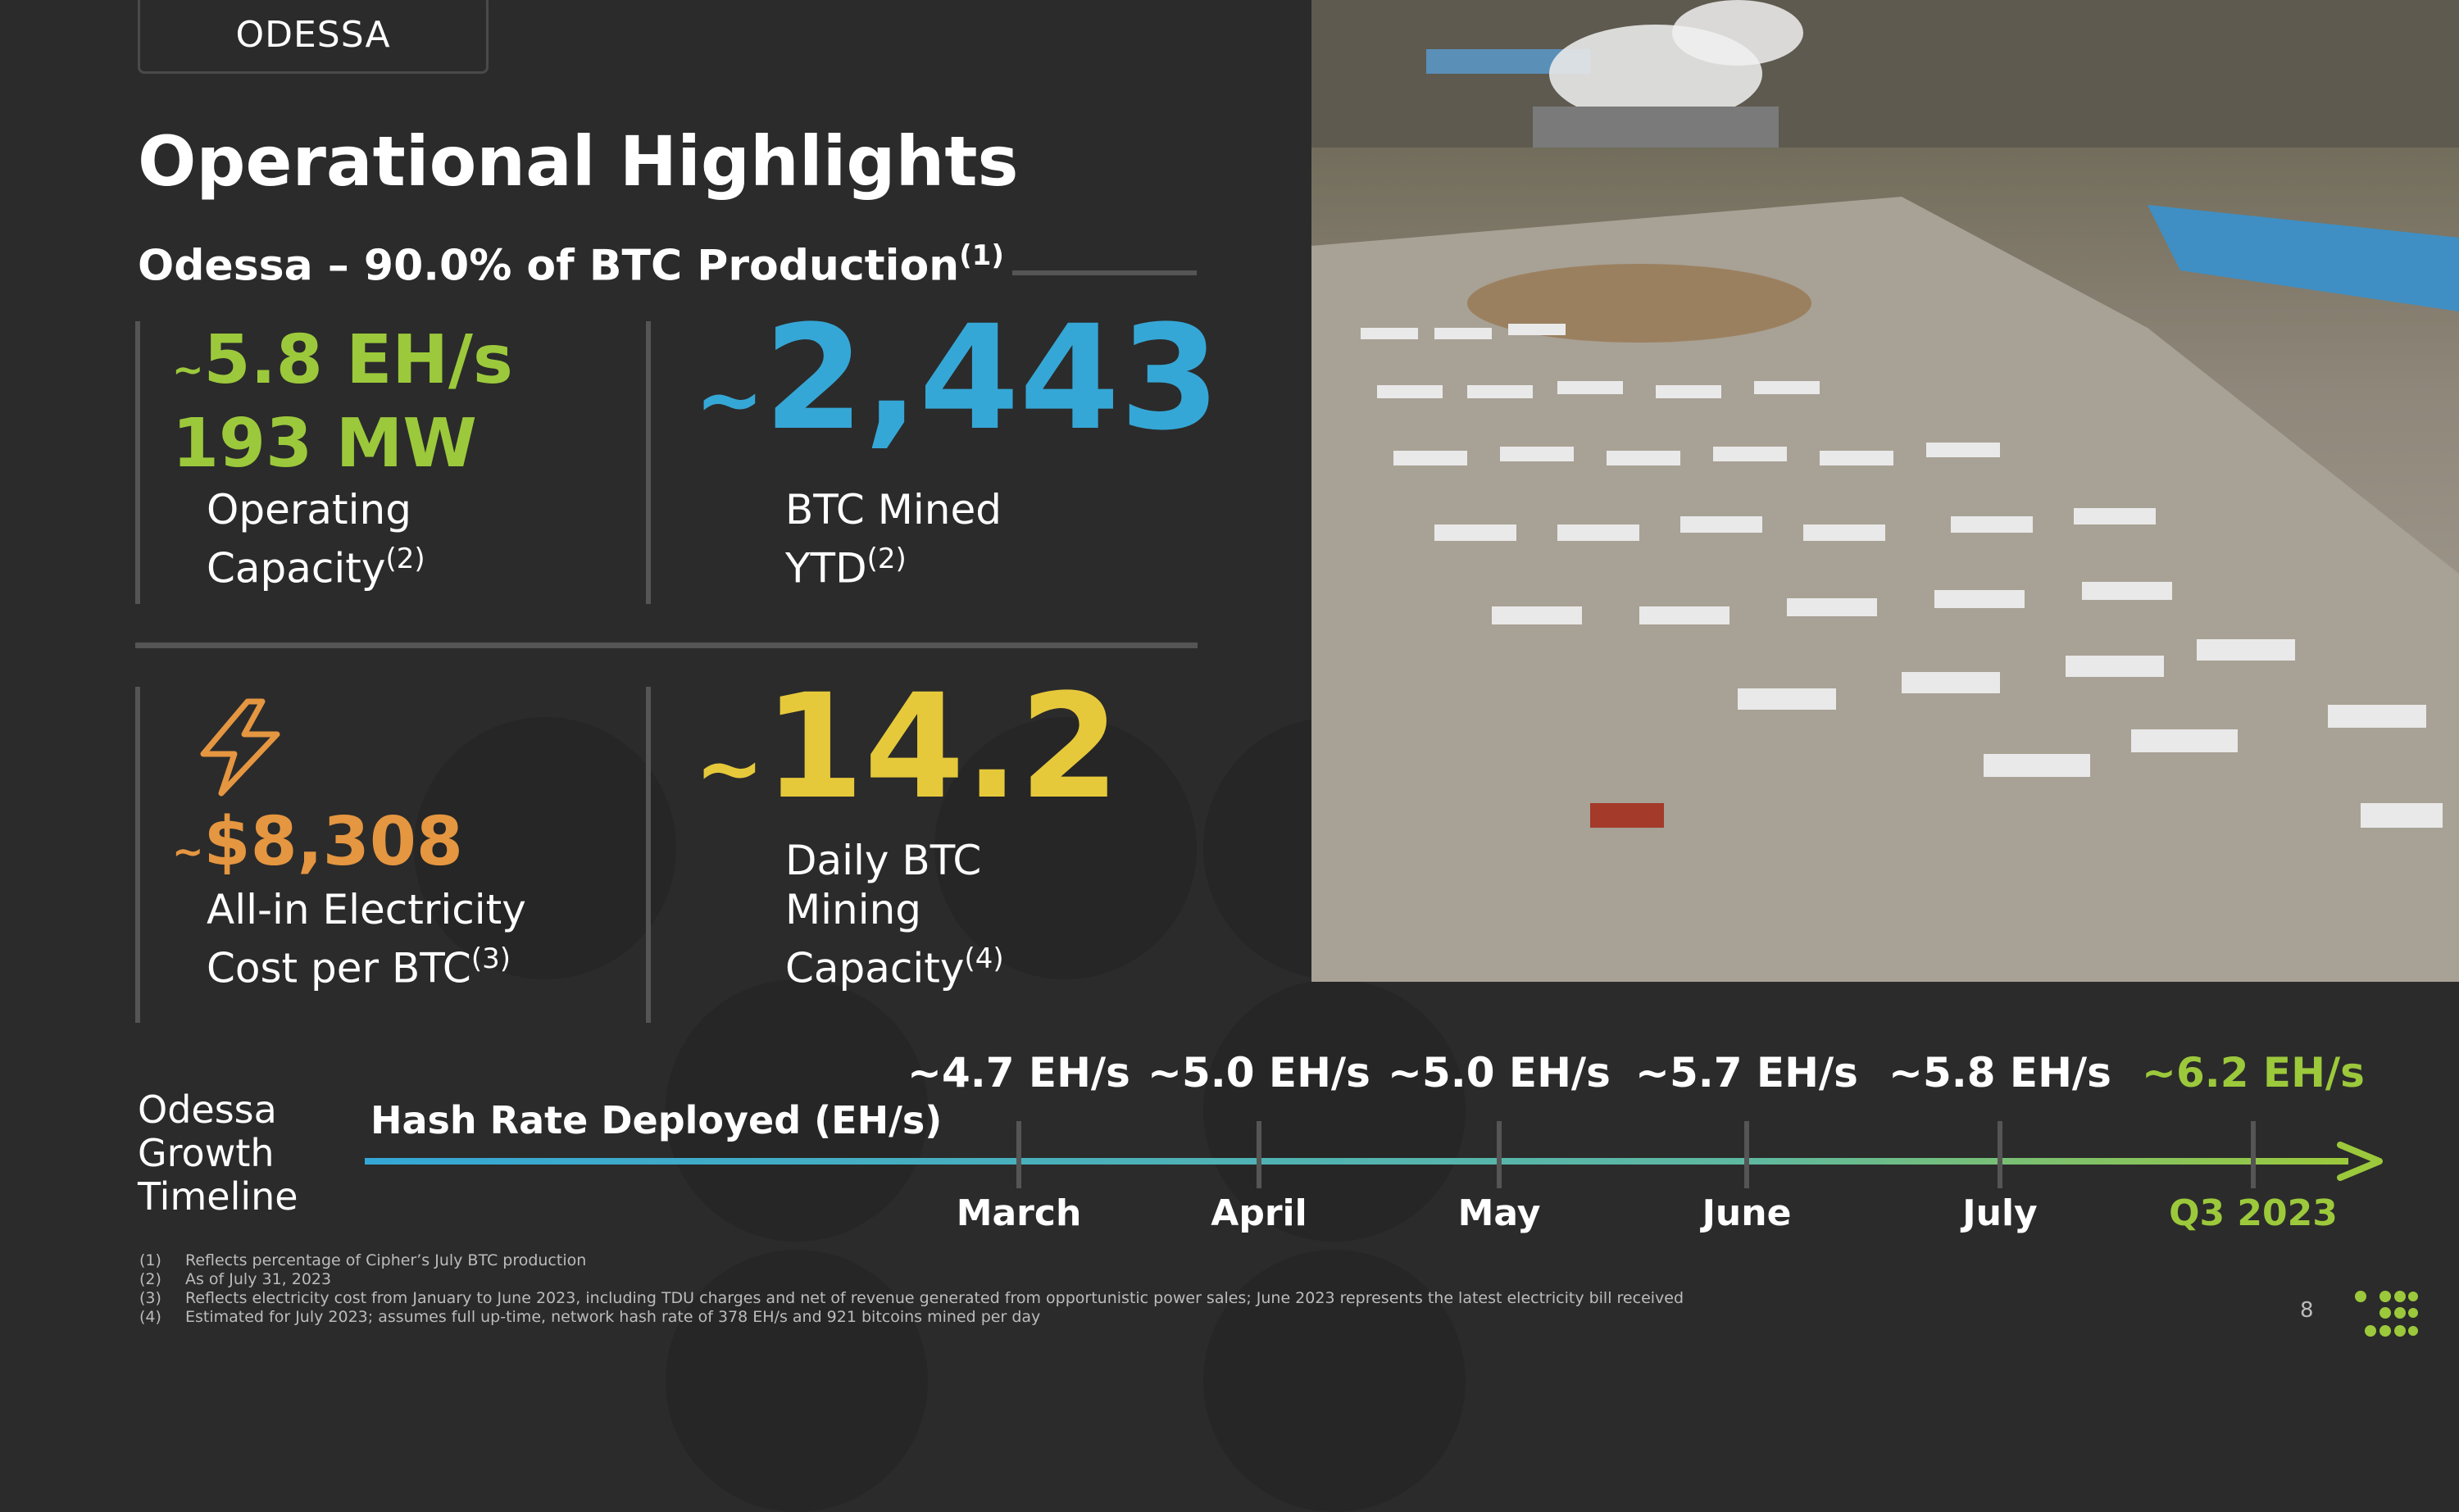 This screenshot has height=1512, width=2459. Describe the element at coordinates (549, 266) in the screenshot. I see `subtitle-text: Odessa – 90.0% of BTC Production` at that location.